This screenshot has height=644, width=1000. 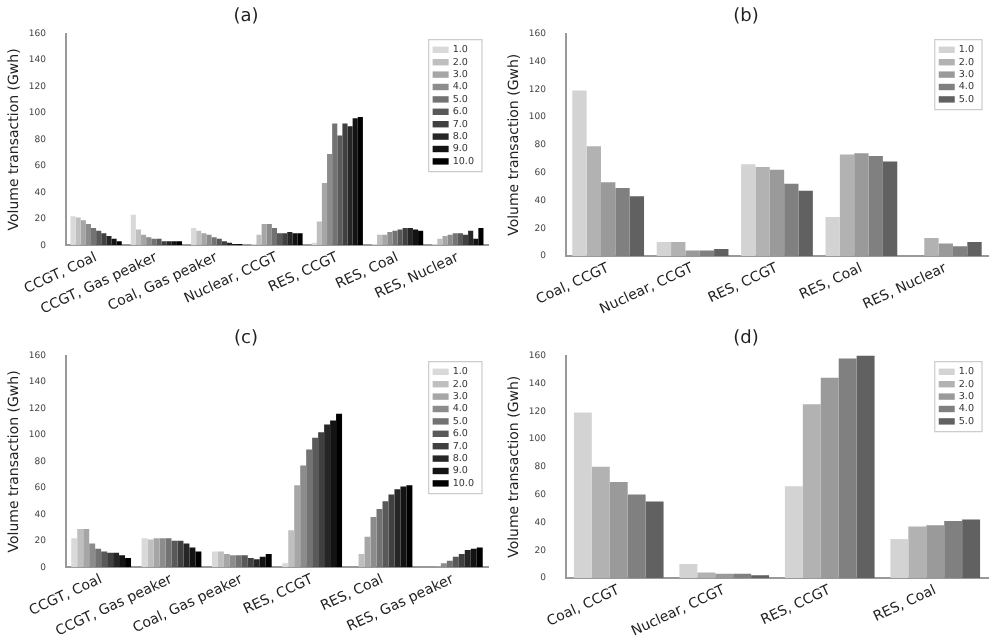 I want to click on chart-title: (c), so click(x=246, y=339).